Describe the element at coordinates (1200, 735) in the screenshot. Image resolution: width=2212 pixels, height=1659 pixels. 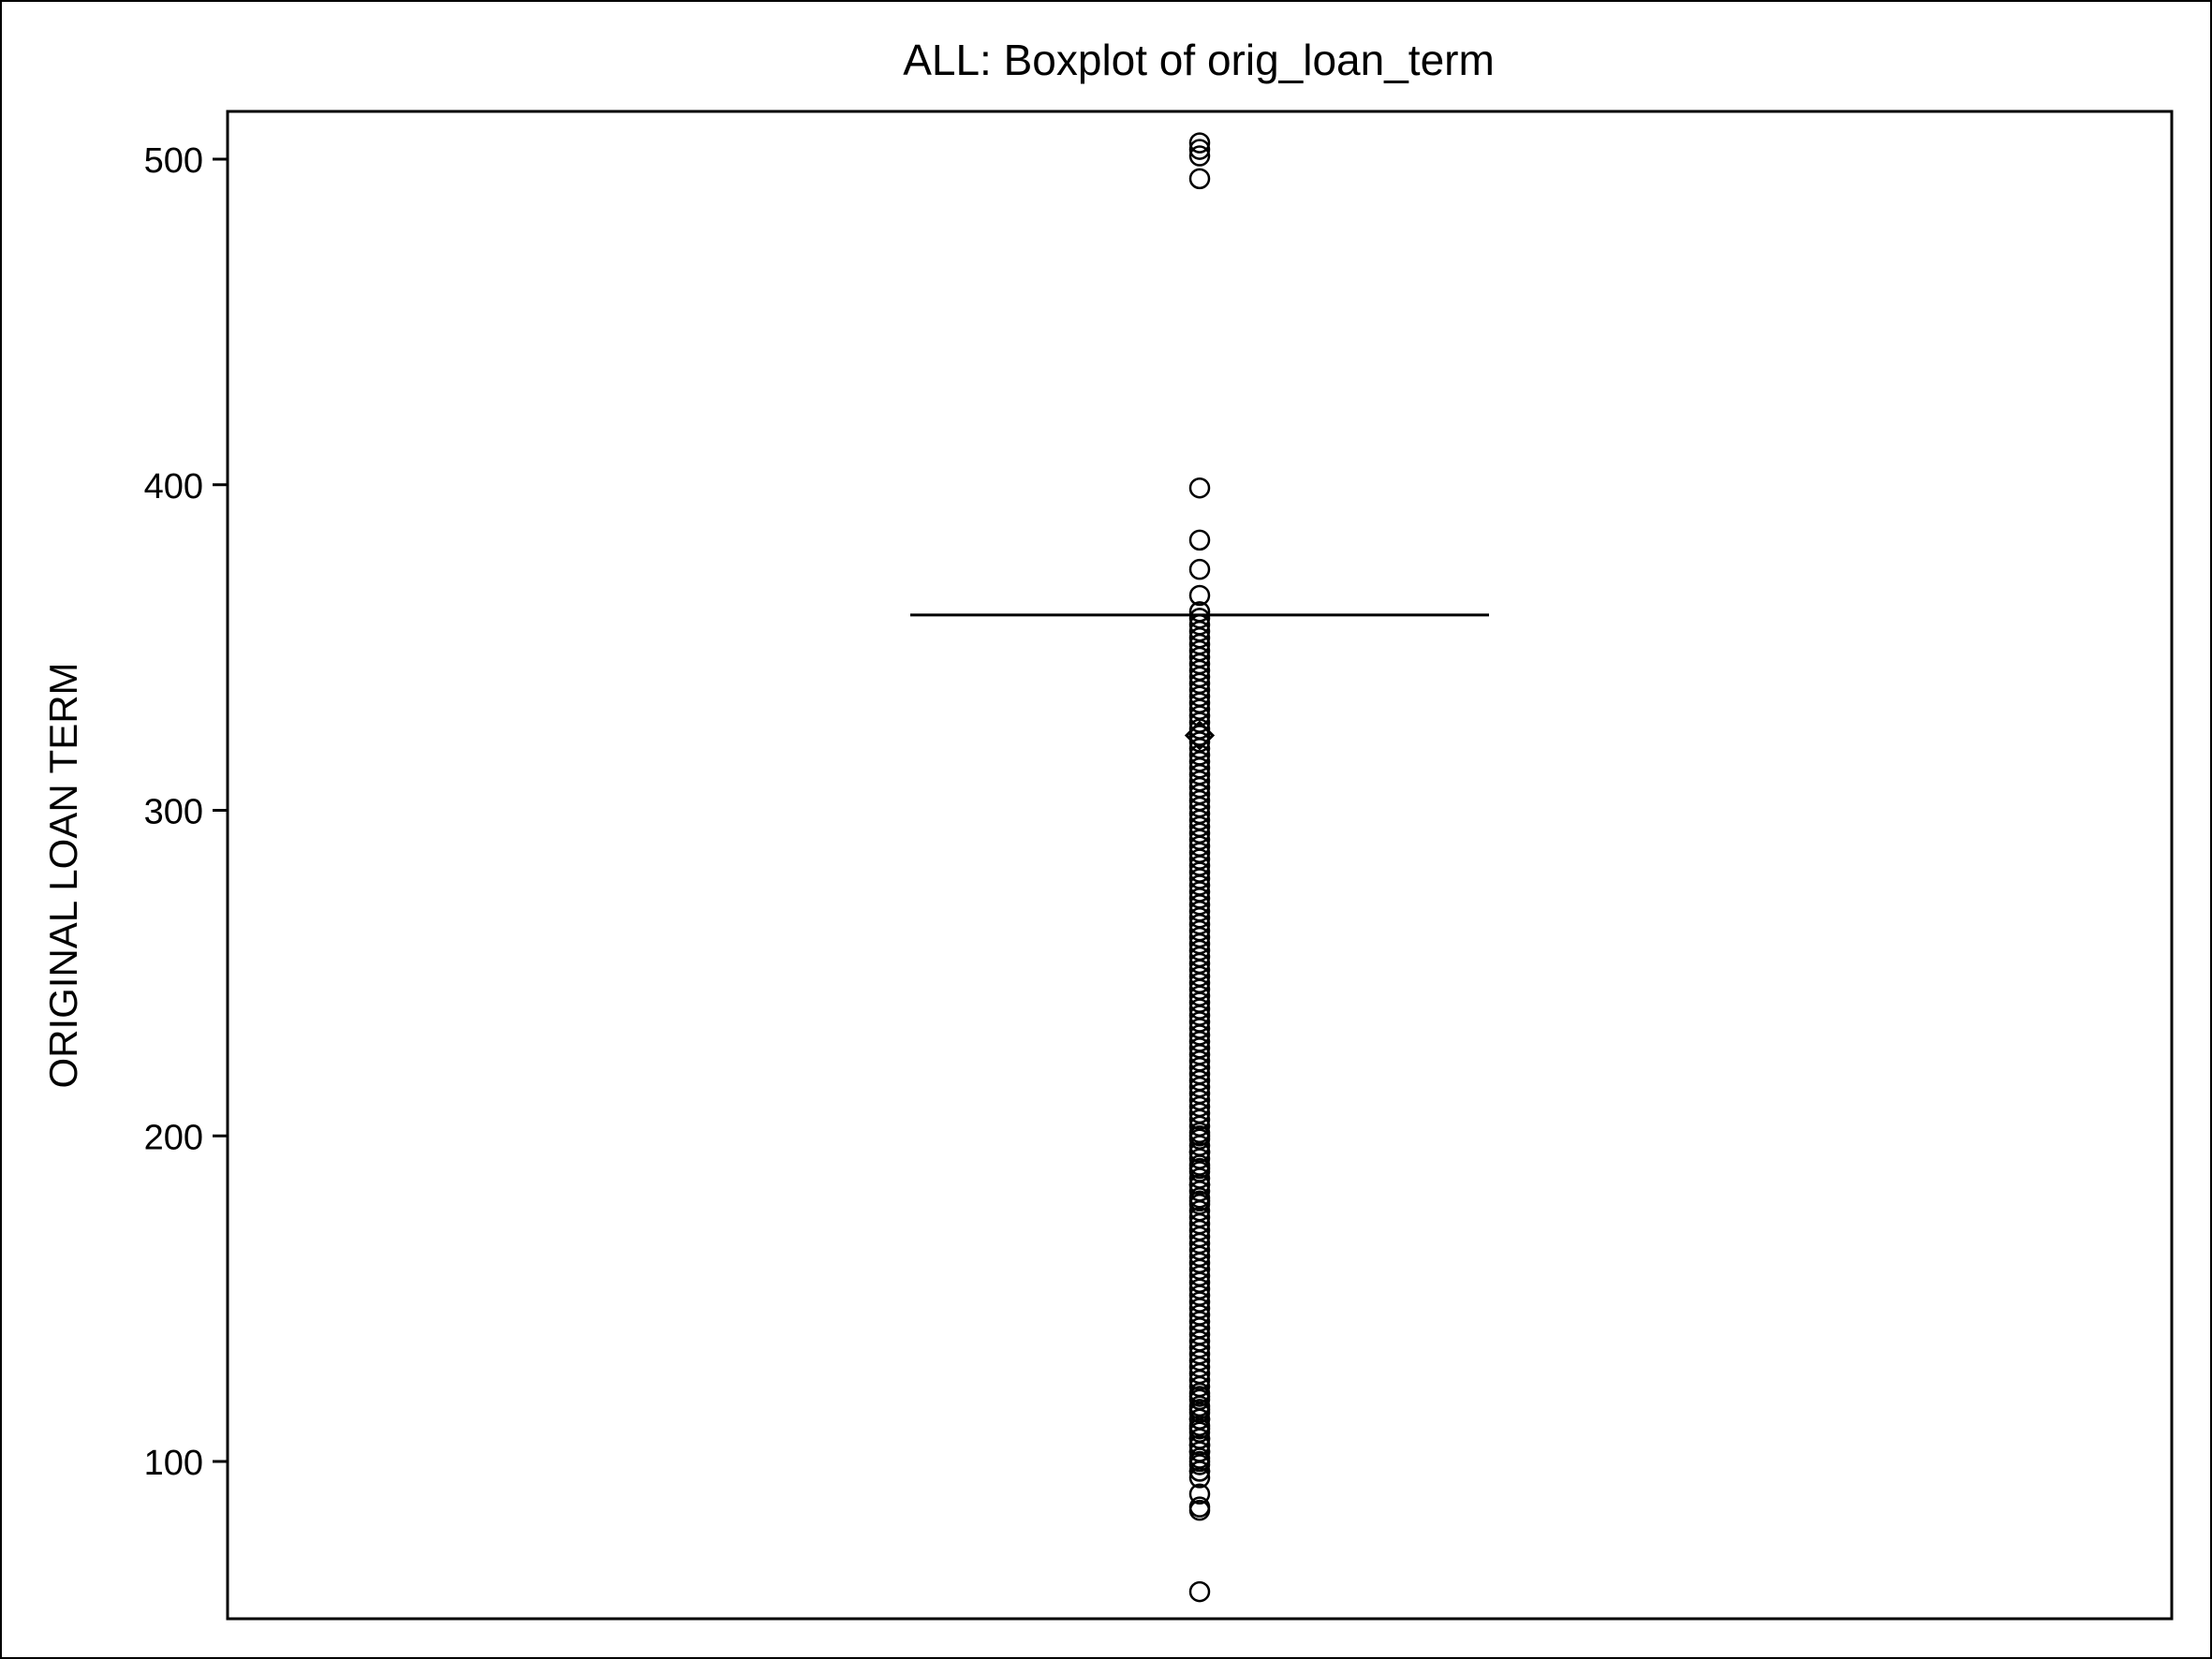
I see `mean-marker` at that location.